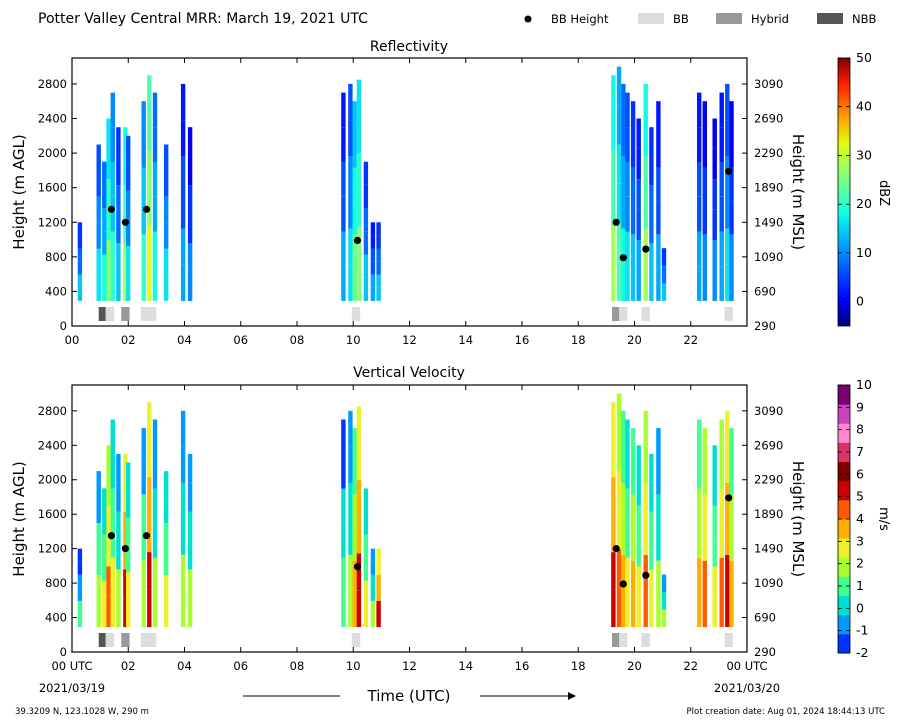 The height and width of the screenshot is (725, 900). I want to click on dbz-colorbar-label: dBZ, so click(883, 193).